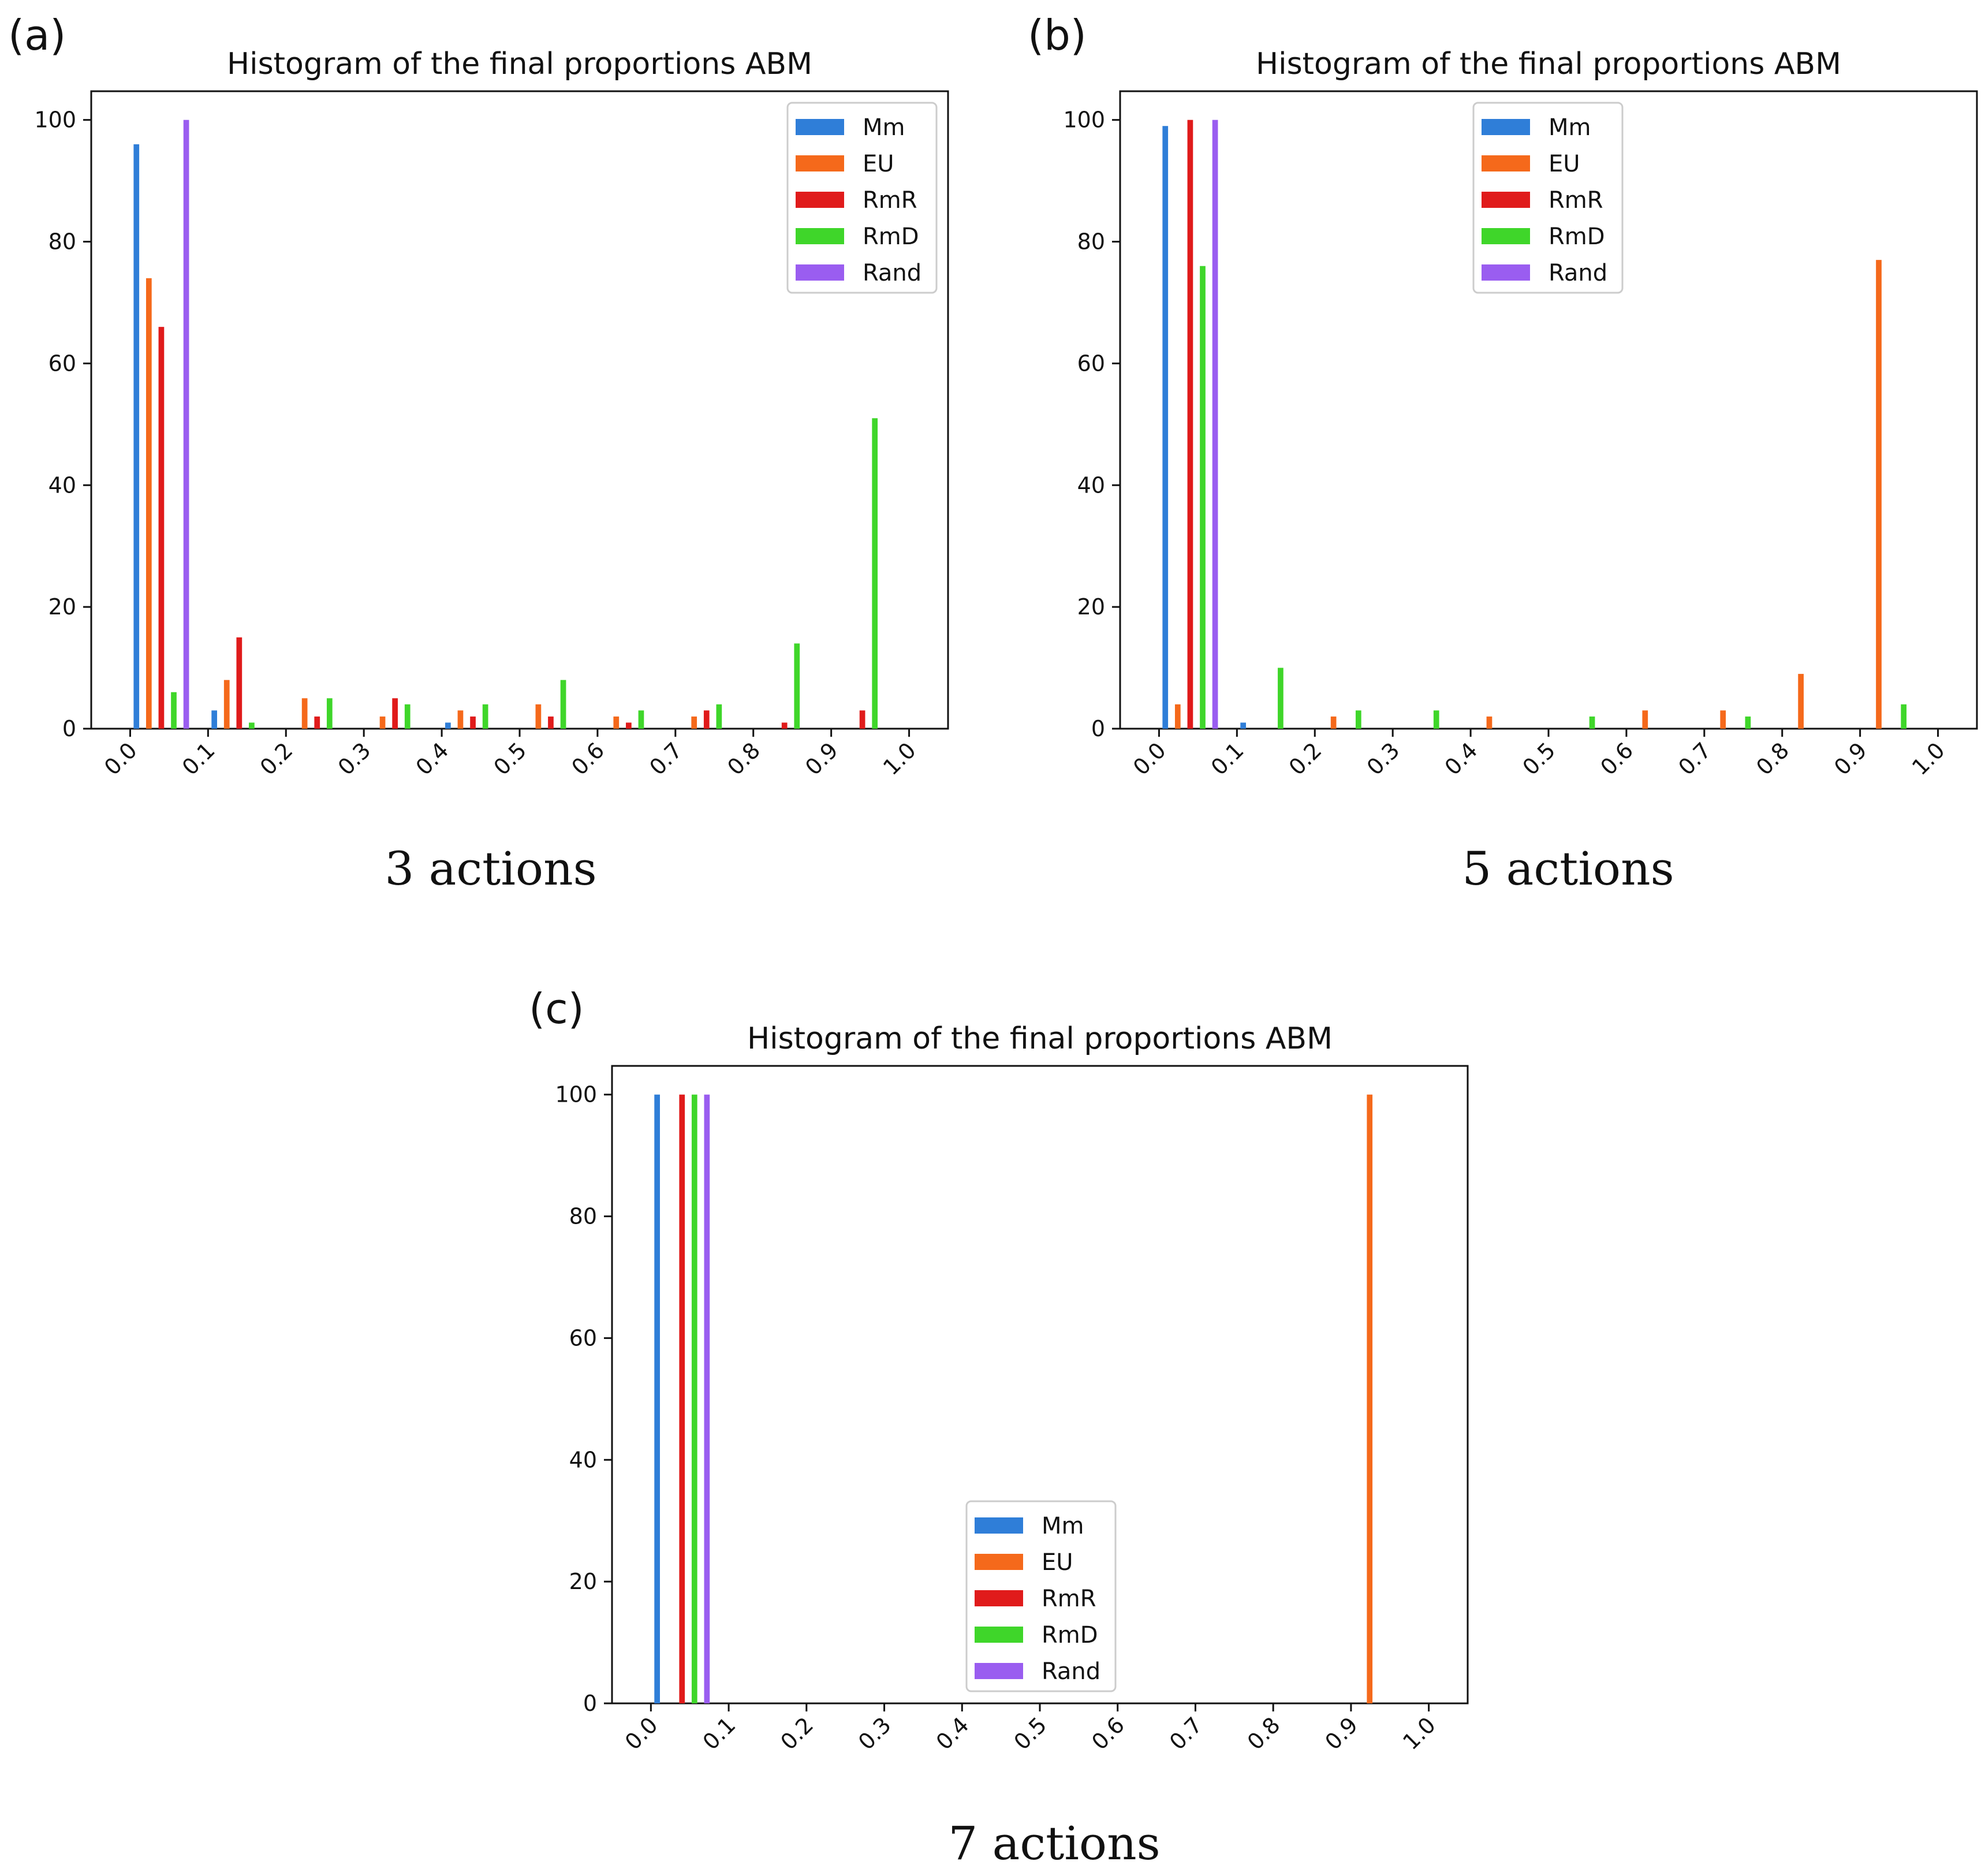 This screenshot has width=1985, height=1876. What do you see at coordinates (62, 485) in the screenshot?
I see `y-tick-label: 40` at bounding box center [62, 485].